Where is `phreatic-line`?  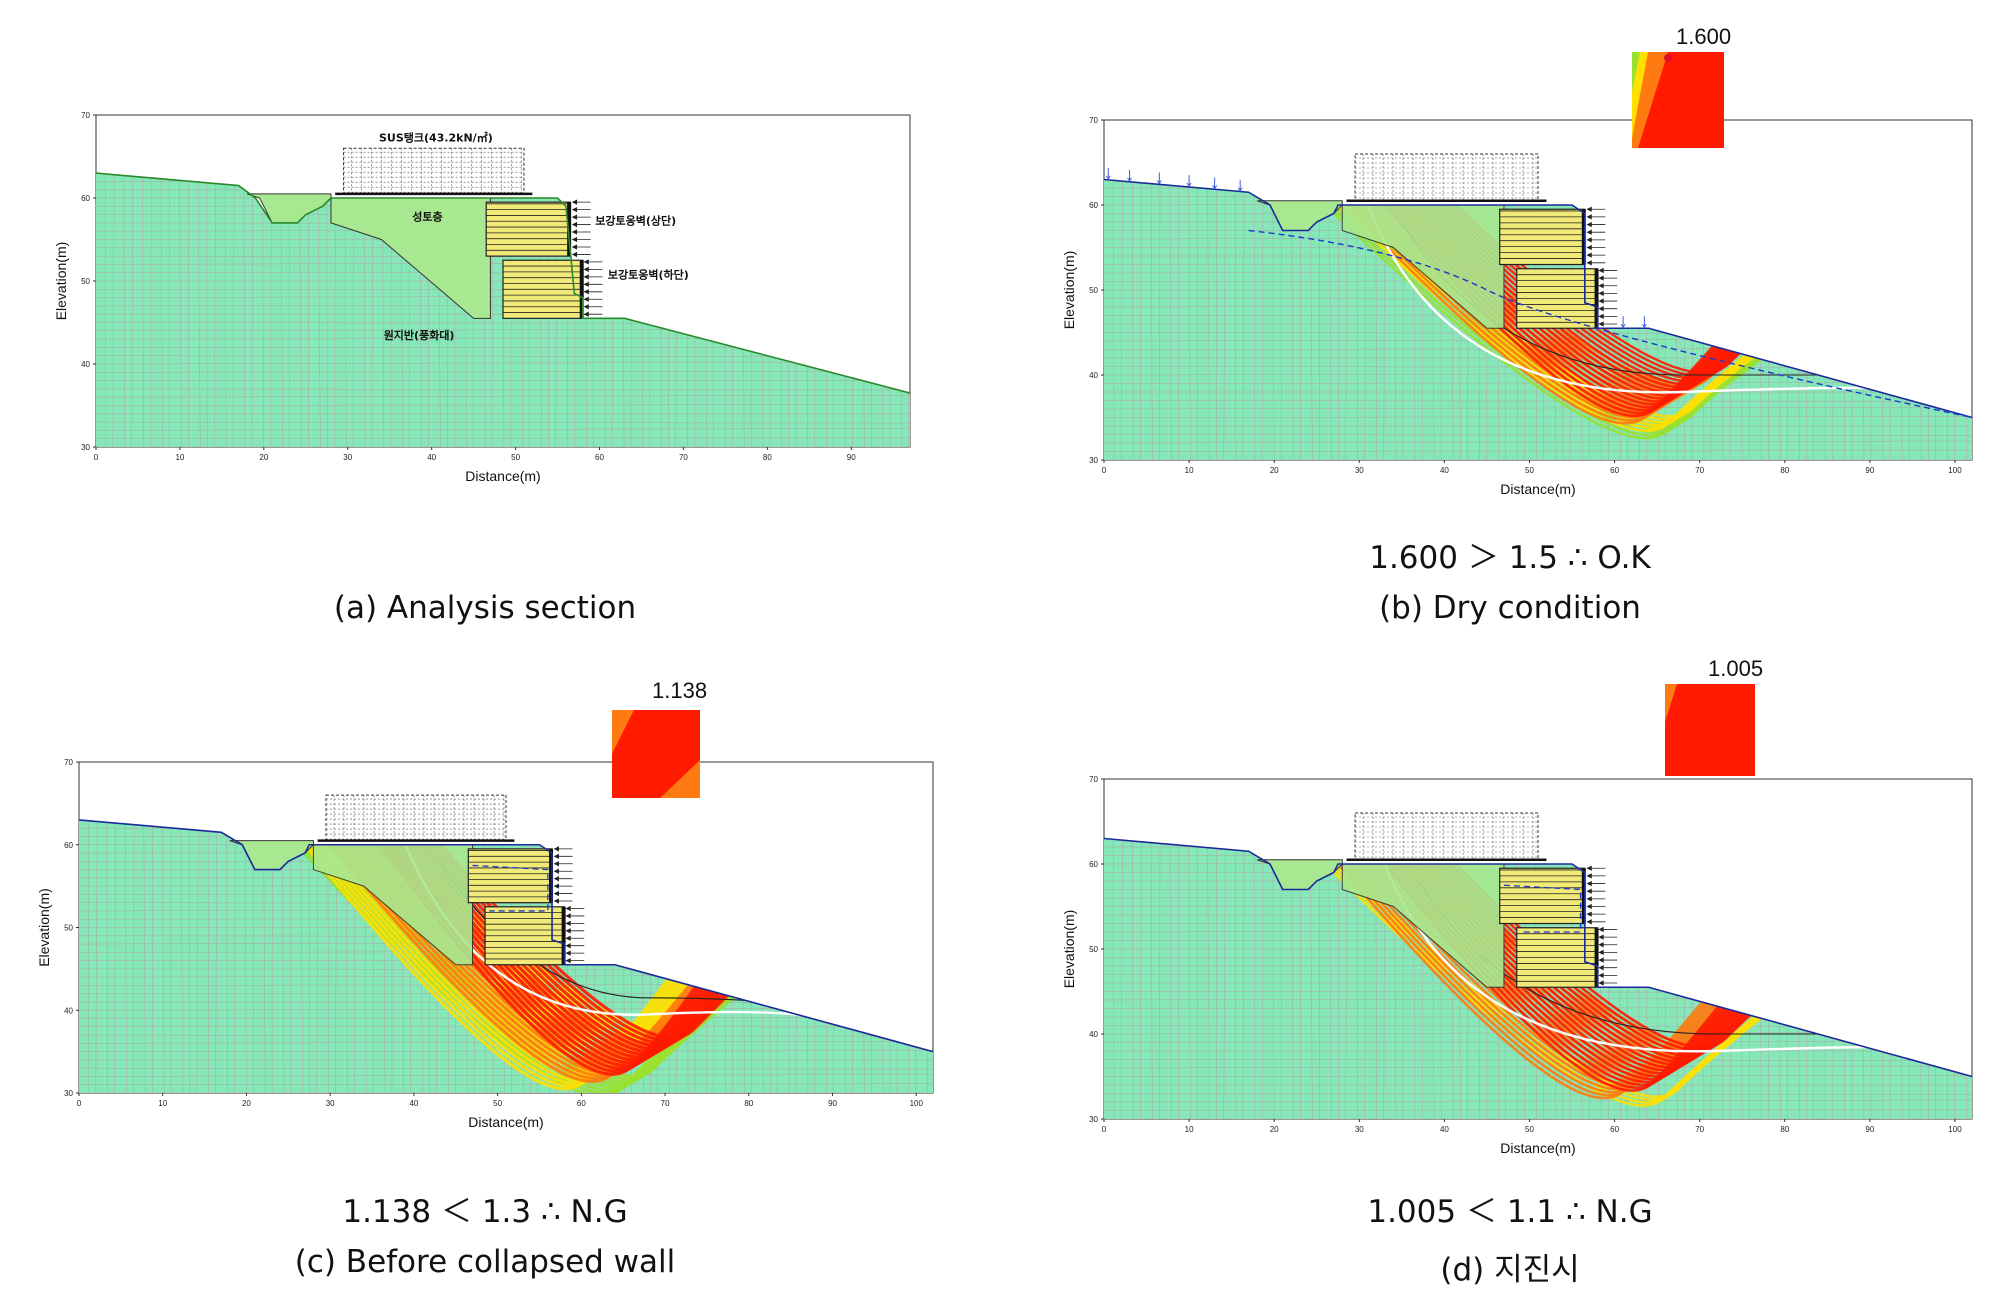
phreatic-line is located at coordinates (1610, 324).